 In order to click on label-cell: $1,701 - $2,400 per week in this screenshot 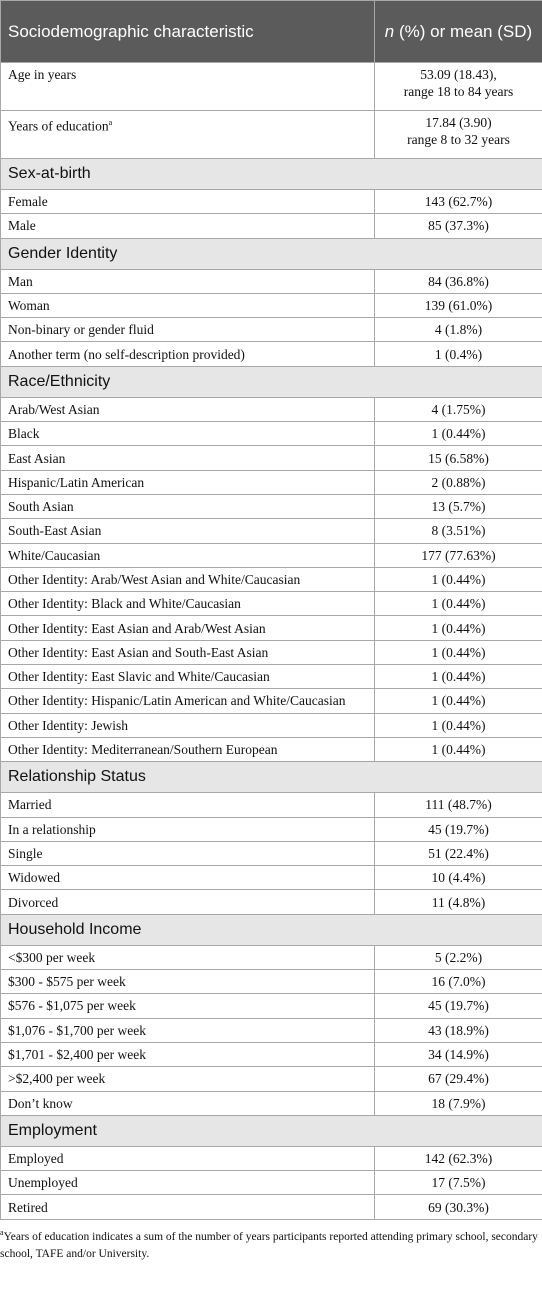, I will do `click(187, 1054)`.